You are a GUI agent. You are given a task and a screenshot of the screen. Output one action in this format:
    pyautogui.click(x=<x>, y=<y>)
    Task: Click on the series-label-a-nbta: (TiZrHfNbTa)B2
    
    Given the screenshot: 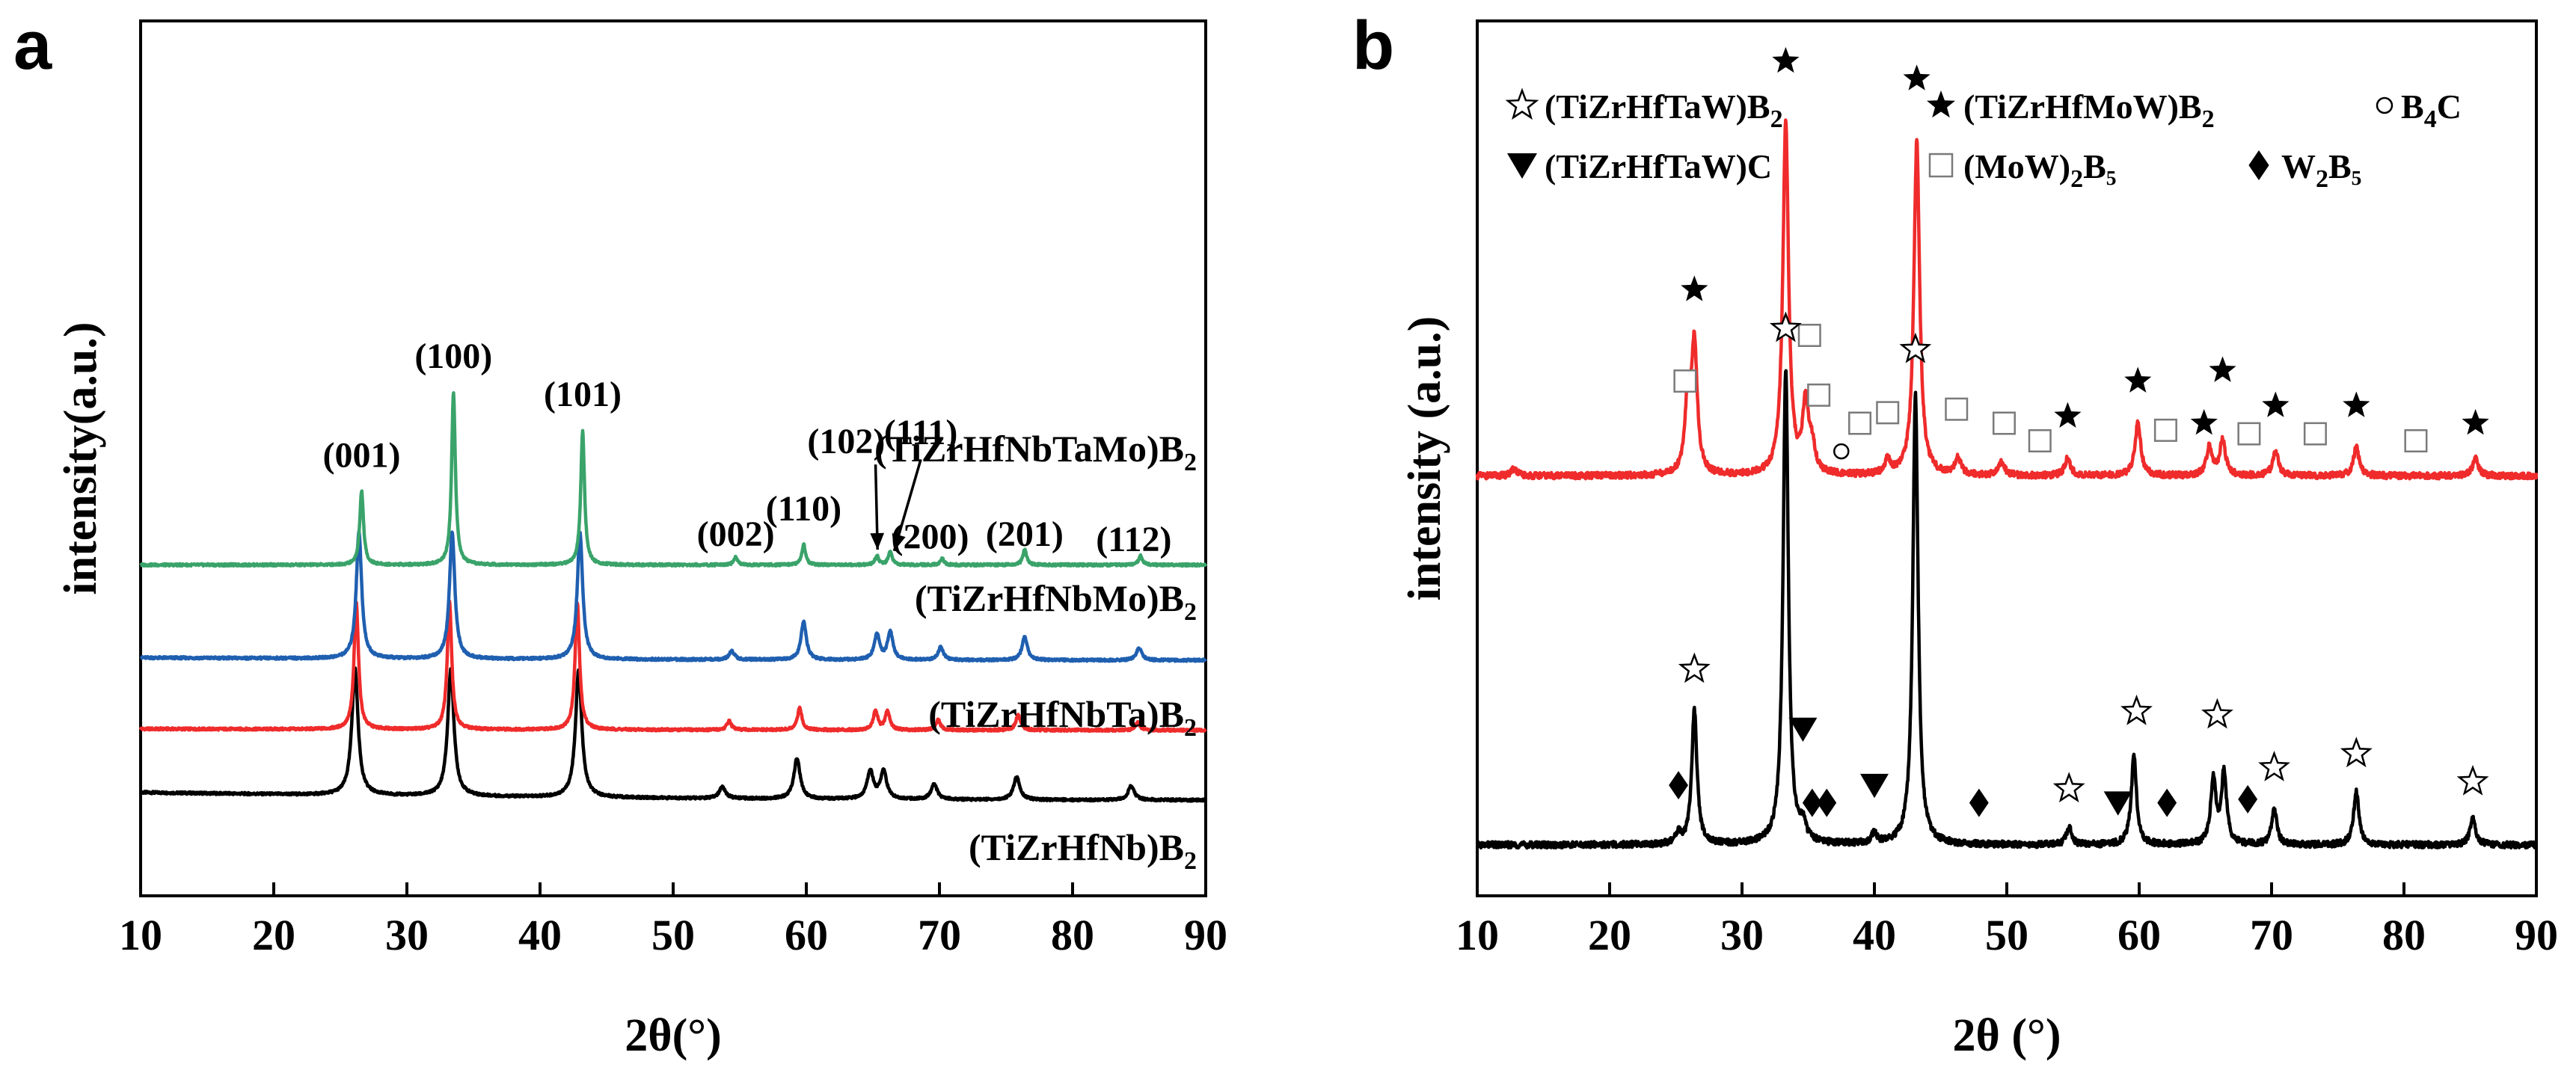 What is the action you would take?
    pyautogui.click(x=1062, y=717)
    